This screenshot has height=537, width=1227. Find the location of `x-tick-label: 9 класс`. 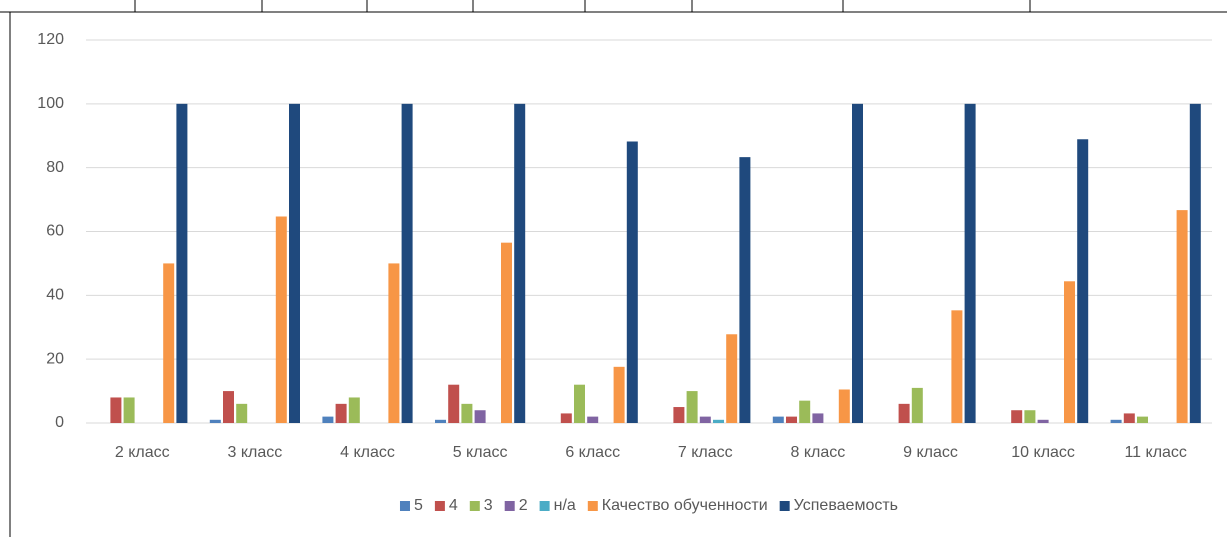

x-tick-label: 9 класс is located at coordinates (930, 452).